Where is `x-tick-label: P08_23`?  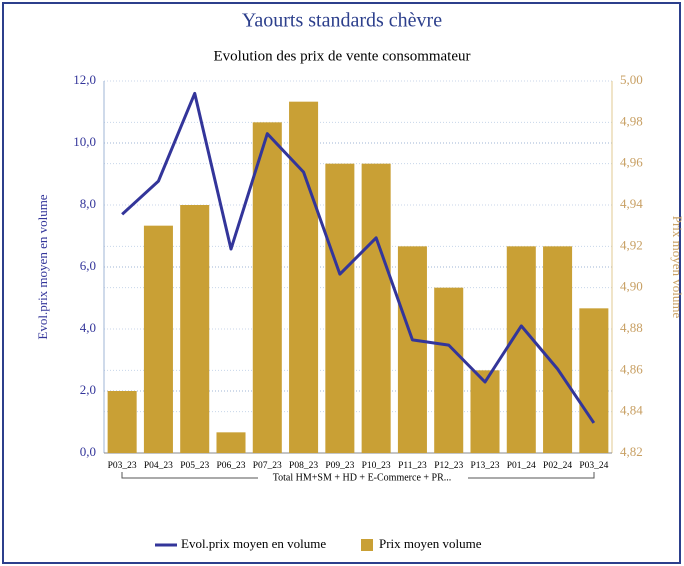 x-tick-label: P08_23 is located at coordinates (303, 466).